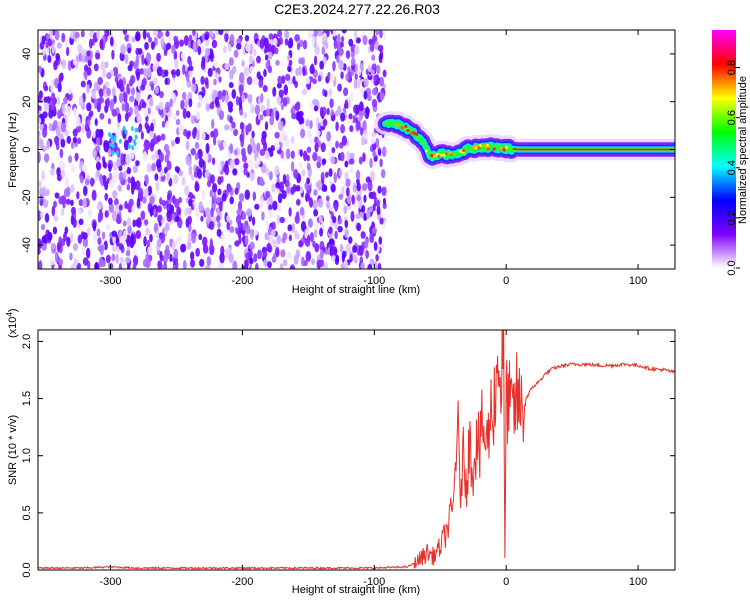 This screenshot has height=600, width=750. What do you see at coordinates (733, 168) in the screenshot?
I see `colorbar-ticks: 0.0 0.2 0.4 0.6 0.8` at bounding box center [733, 168].